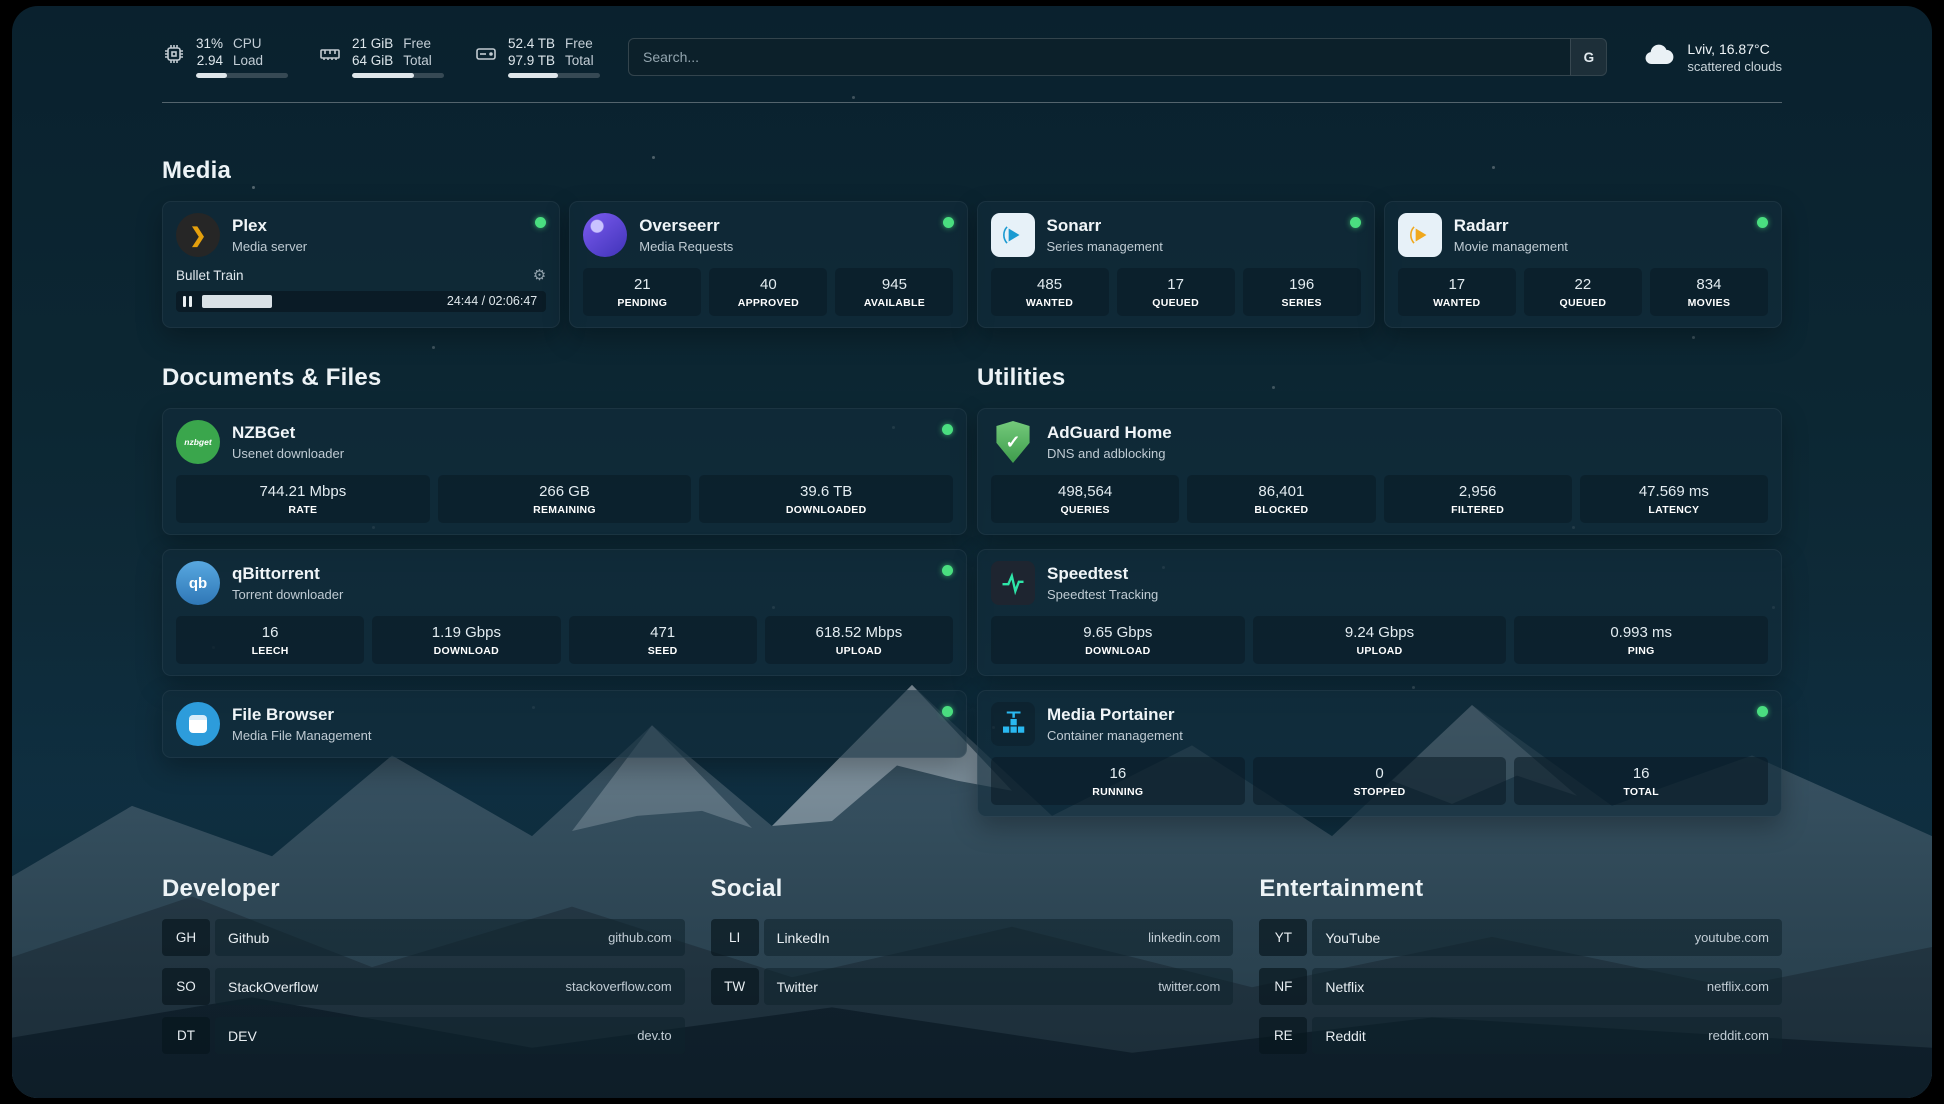 Image resolution: width=1944 pixels, height=1104 pixels. What do you see at coordinates (270, 246) in the screenshot?
I see `service-subtitle: Media server` at bounding box center [270, 246].